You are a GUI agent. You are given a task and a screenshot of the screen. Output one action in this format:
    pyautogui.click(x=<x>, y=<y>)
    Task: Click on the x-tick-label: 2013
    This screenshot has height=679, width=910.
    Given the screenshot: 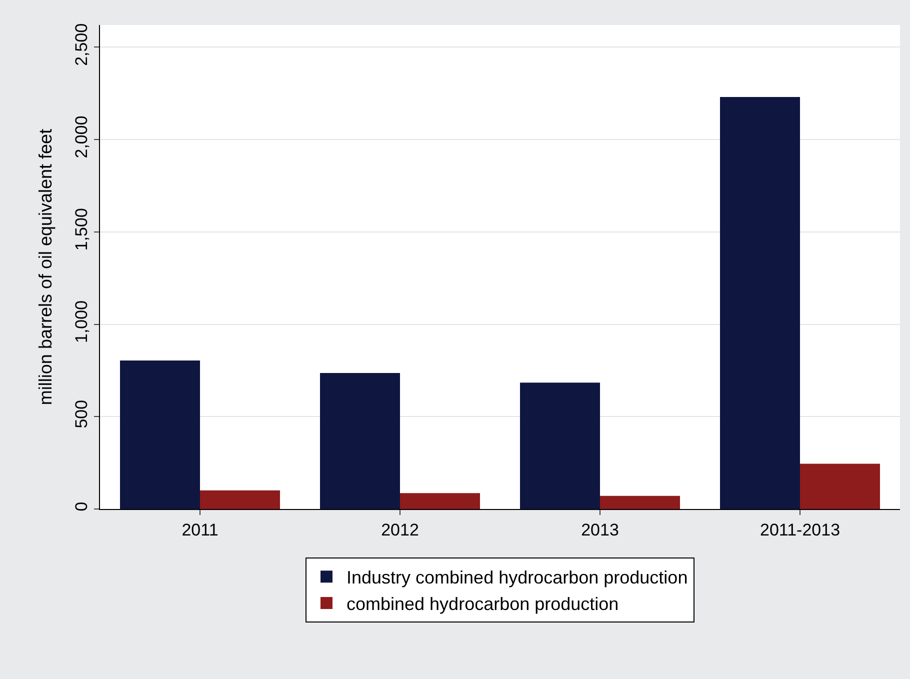 What is the action you would take?
    pyautogui.click(x=600, y=530)
    